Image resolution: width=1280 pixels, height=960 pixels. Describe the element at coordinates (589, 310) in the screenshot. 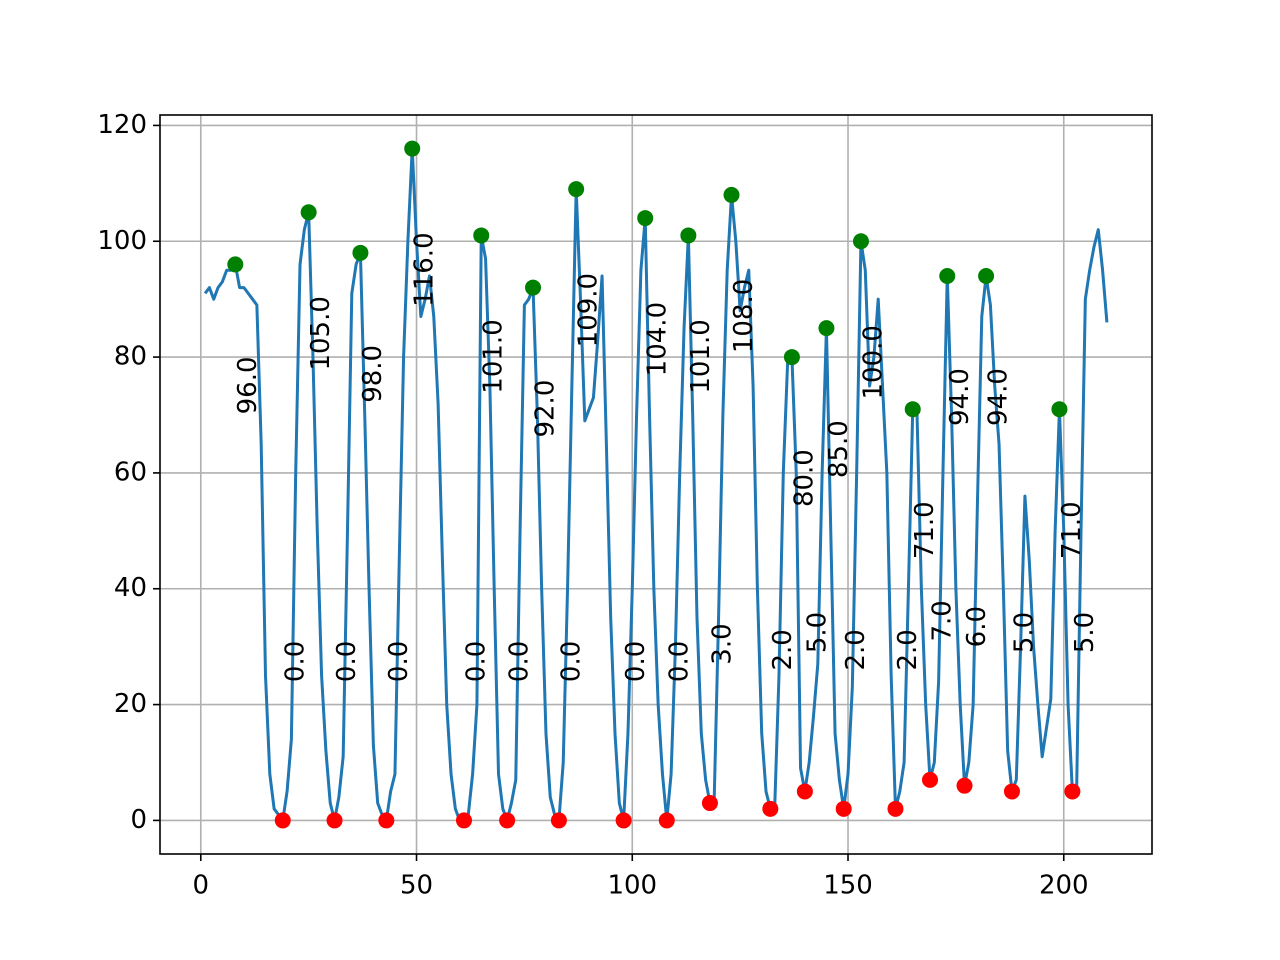

I see `value-label: 109.0` at that location.